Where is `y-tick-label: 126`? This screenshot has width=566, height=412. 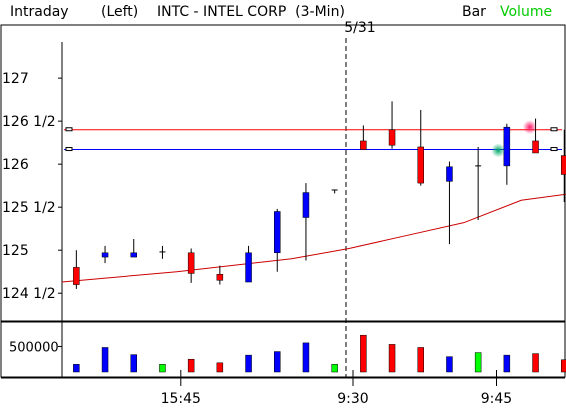 y-tick-label: 126 is located at coordinates (15, 165).